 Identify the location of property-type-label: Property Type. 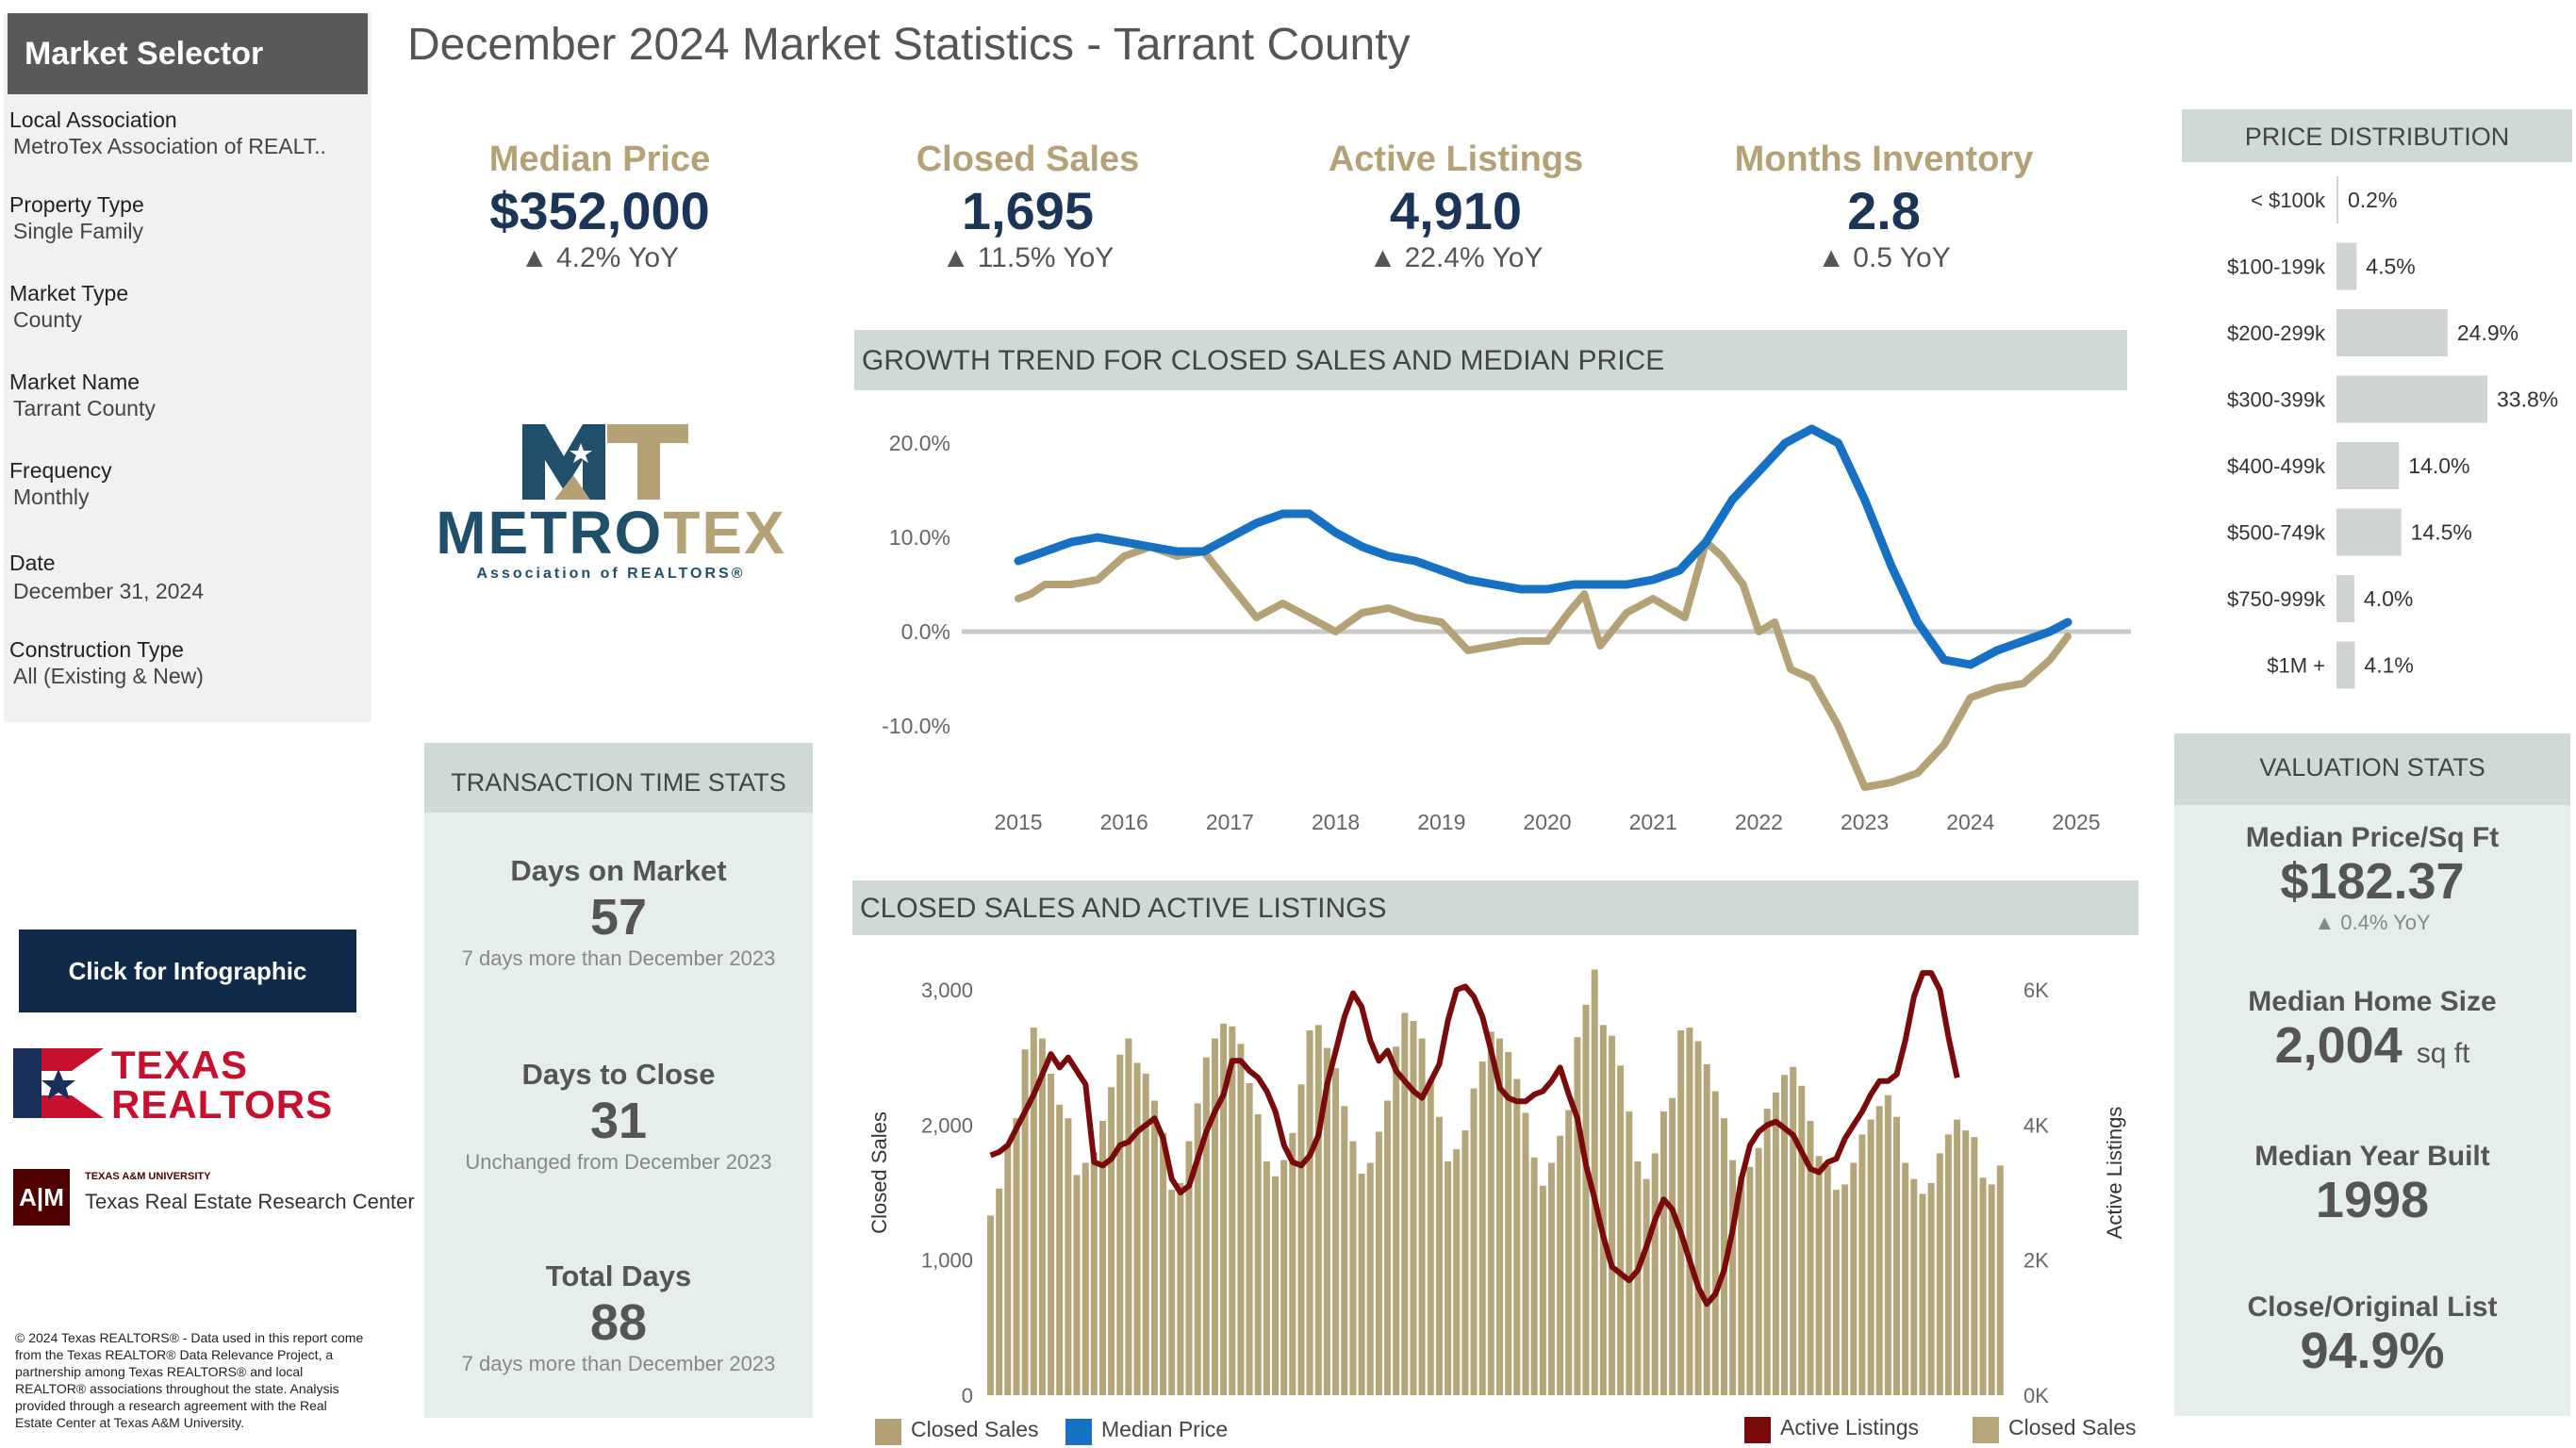
(76, 204).